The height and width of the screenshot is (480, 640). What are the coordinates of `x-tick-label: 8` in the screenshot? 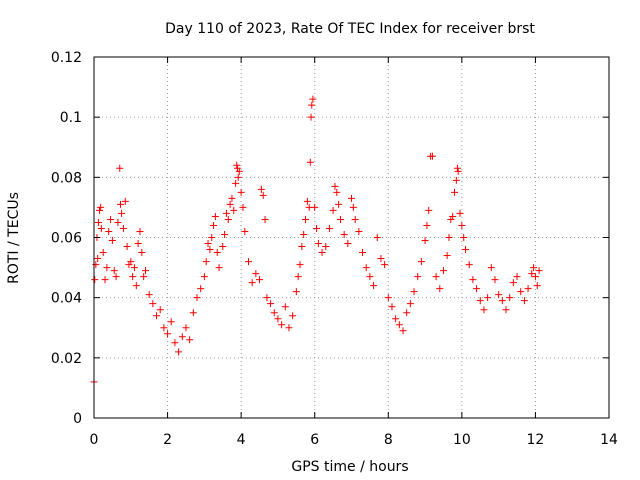 It's located at (388, 440).